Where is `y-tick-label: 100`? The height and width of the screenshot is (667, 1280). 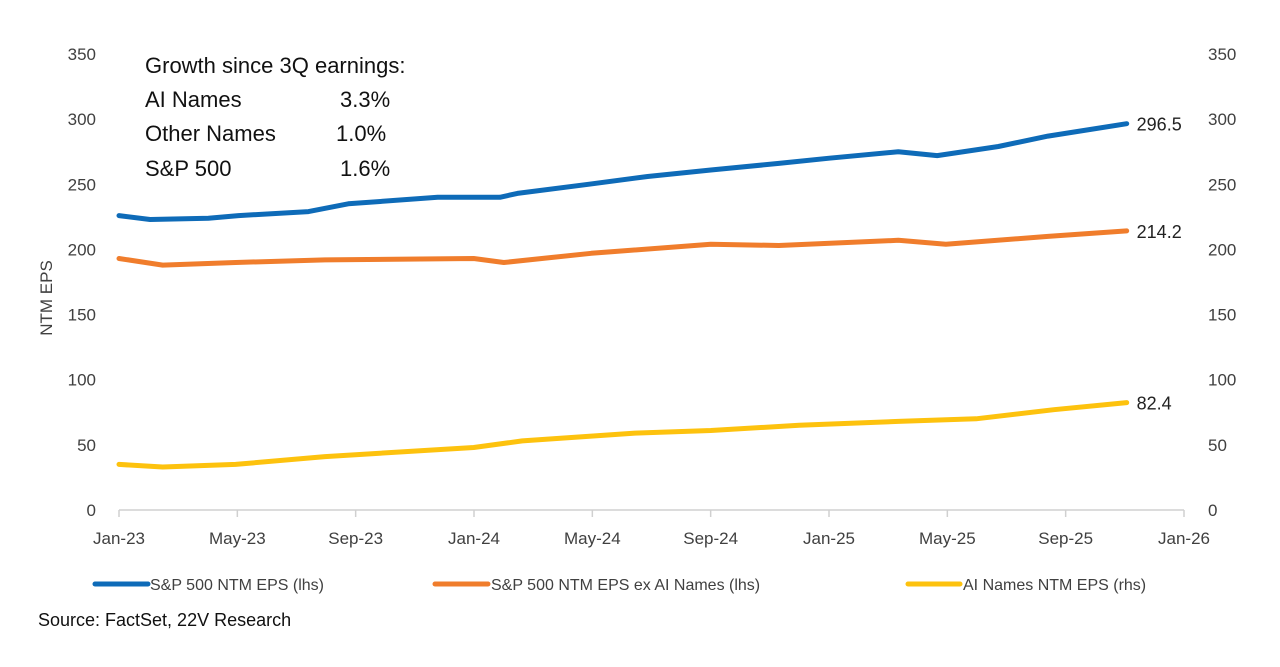 y-tick-label: 100 is located at coordinates (82, 380).